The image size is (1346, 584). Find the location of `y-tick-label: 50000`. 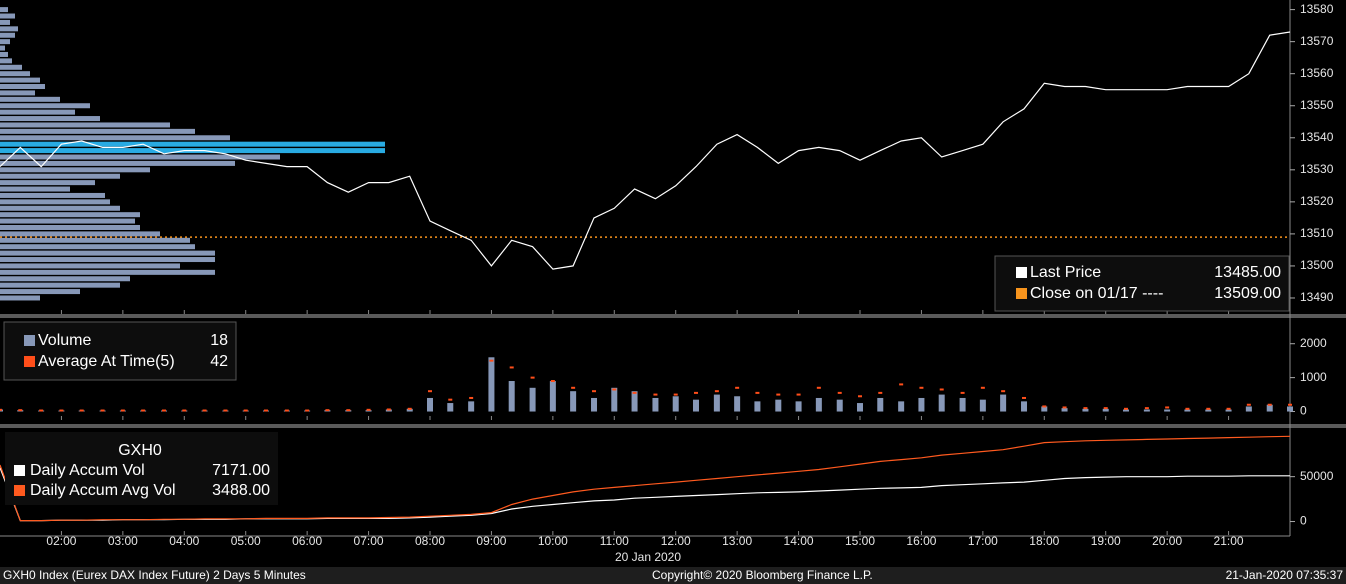

y-tick-label: 50000 is located at coordinates (1317, 476).